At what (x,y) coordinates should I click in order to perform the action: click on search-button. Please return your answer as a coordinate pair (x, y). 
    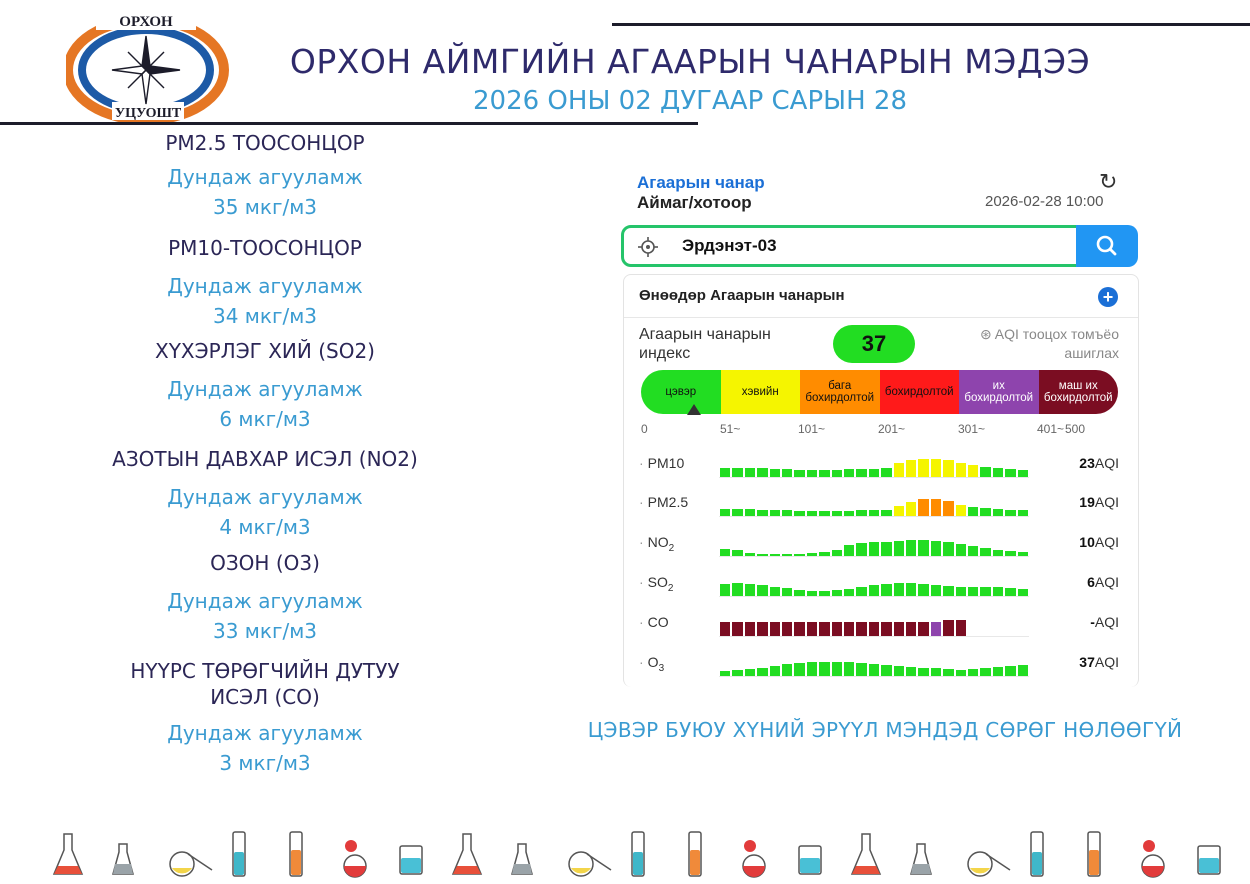
    Looking at the image, I should click on (1107, 246).